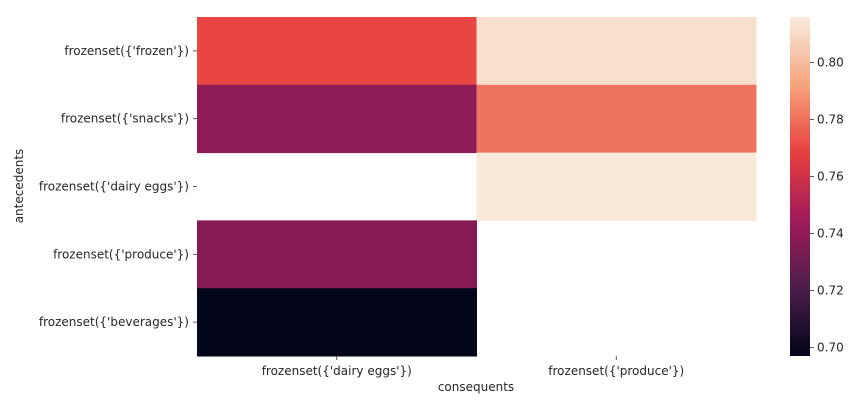 The image size is (868, 414). I want to click on colorbar-tick-label: 0.72, so click(830, 290).